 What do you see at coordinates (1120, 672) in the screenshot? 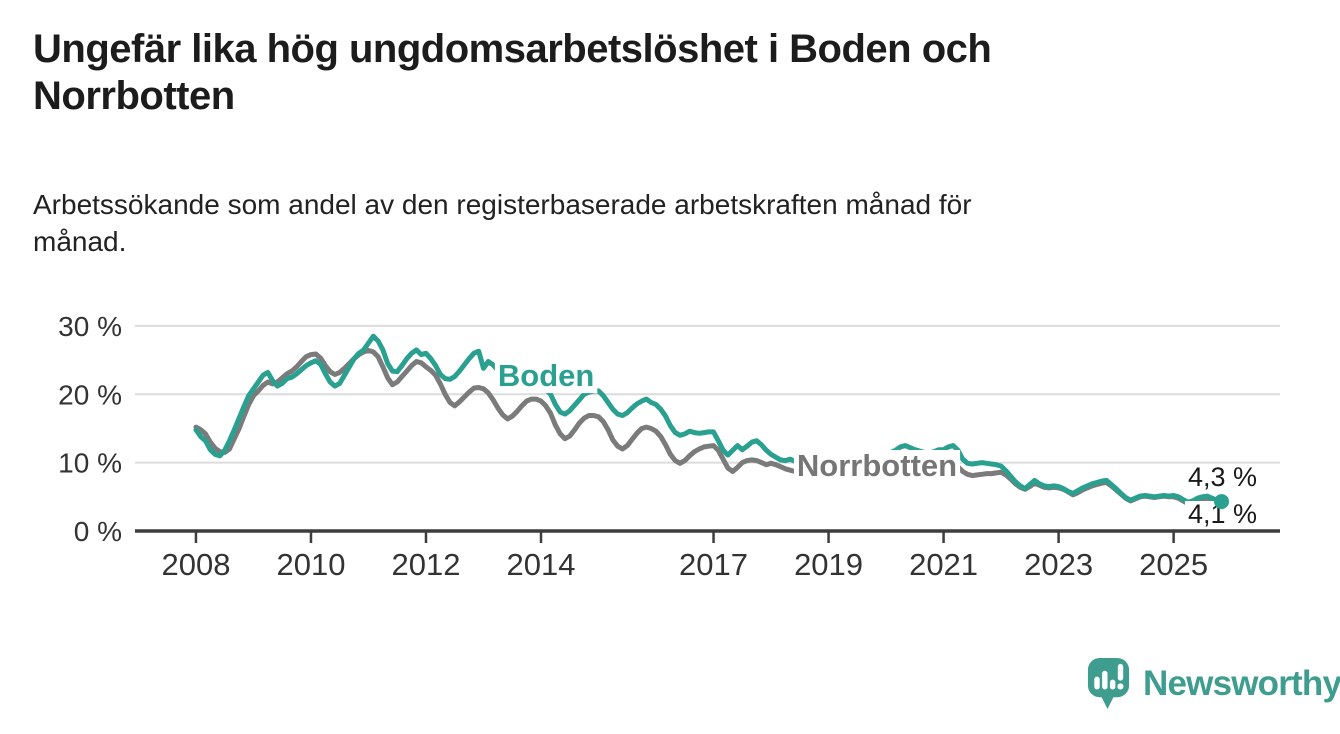
I see `logo-exclamation-bar` at bounding box center [1120, 672].